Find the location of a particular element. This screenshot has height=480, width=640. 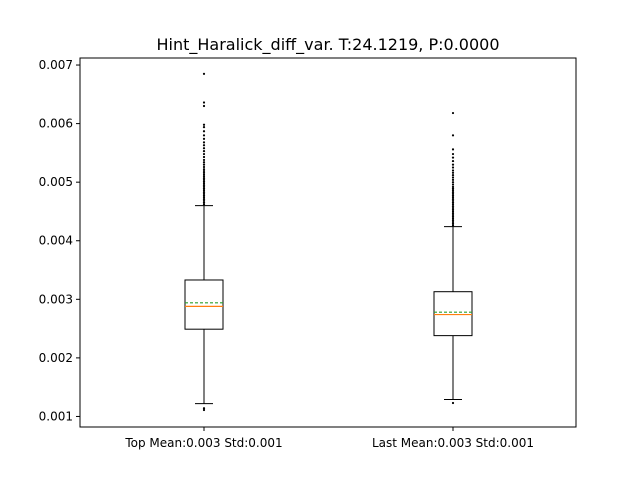

x-tick-label: Top Mean:0.003 Std:0.001 is located at coordinates (203, 443).